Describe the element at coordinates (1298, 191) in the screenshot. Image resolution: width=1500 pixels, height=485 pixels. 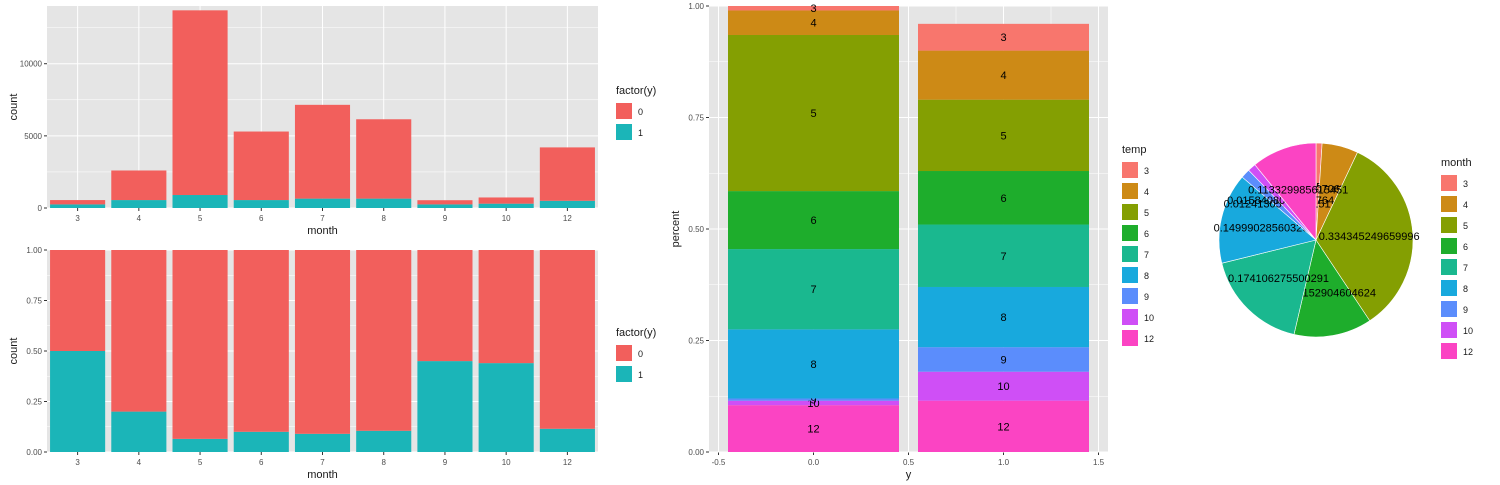
I see `pie-slice-label: 0.113329985615451` at that location.